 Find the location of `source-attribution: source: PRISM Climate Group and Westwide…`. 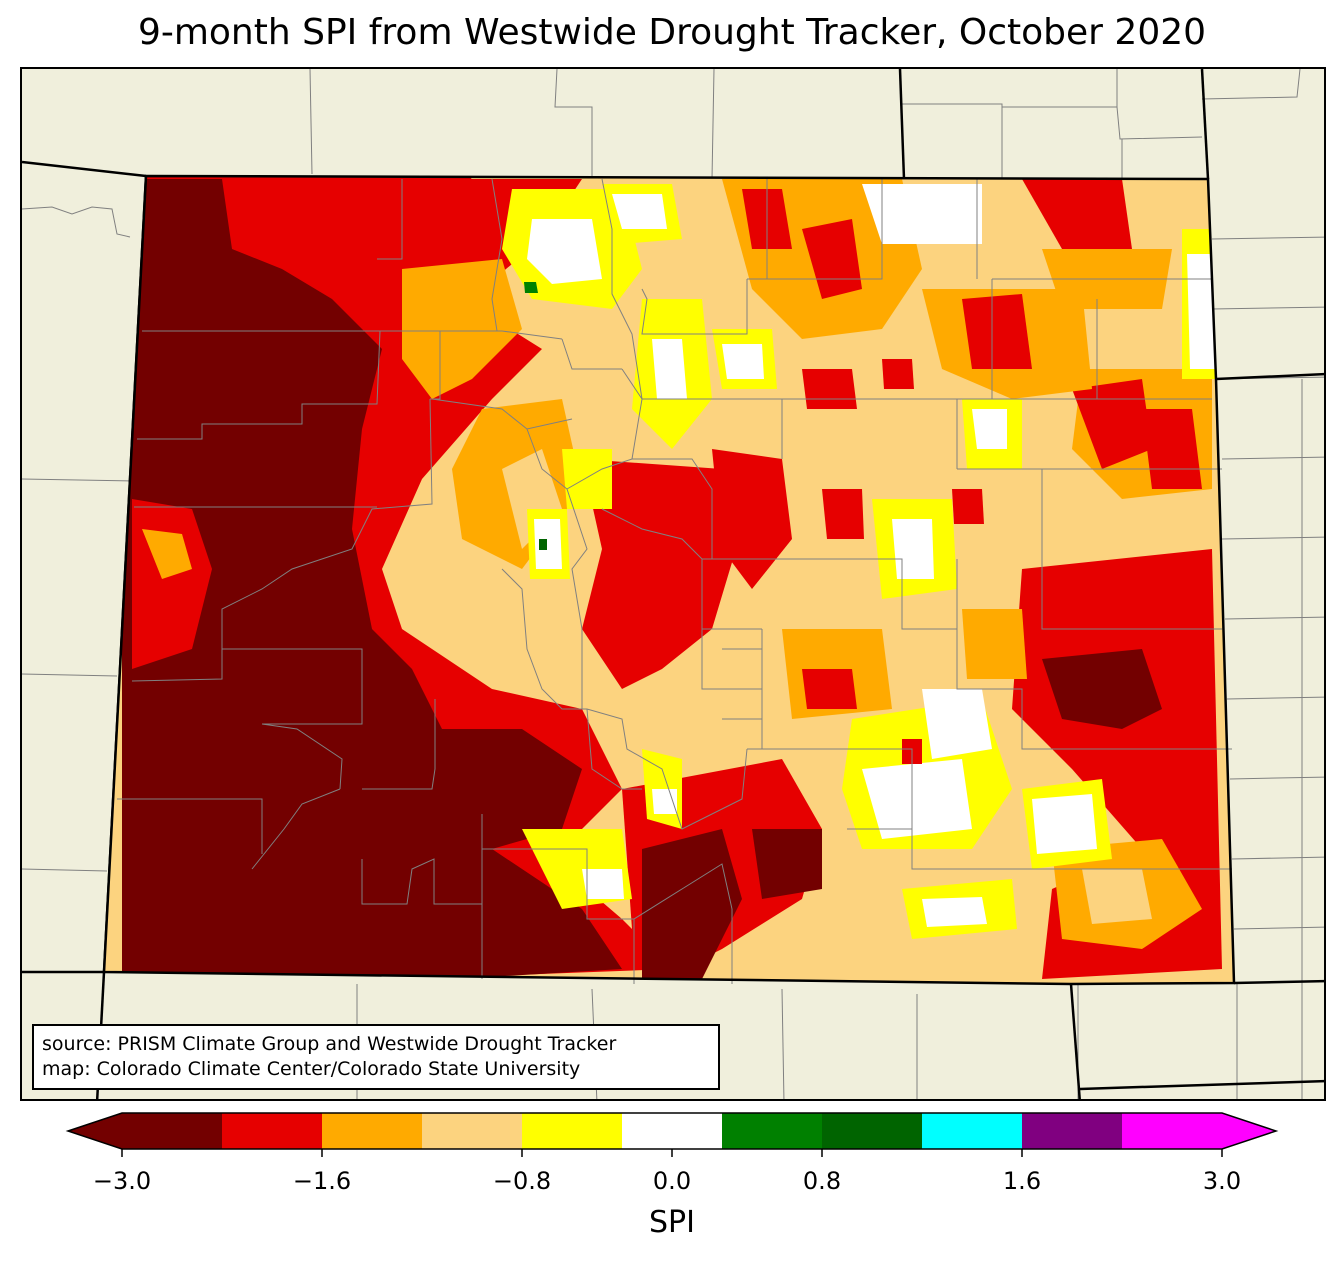

source-attribution: source: PRISM Climate Group and Westwide… is located at coordinates (376, 1057).